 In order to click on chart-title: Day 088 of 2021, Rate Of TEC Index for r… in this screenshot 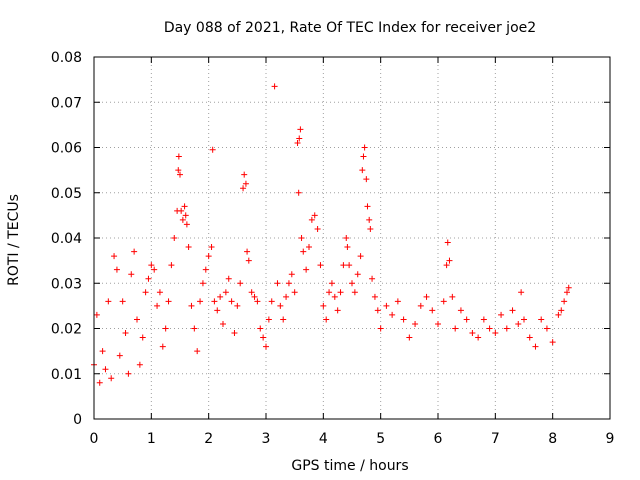, I will do `click(350, 28)`.